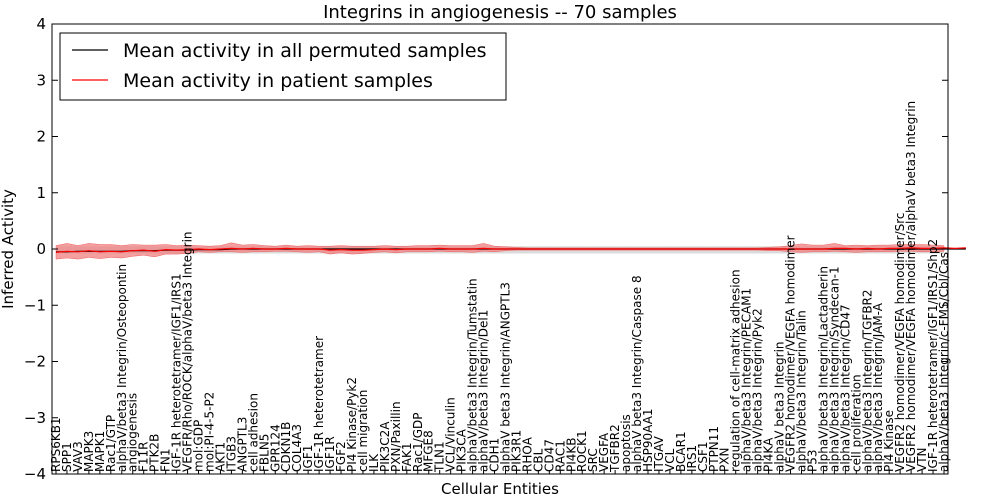  I want to click on x-tick-label: PI4KA, so click(769, 454).